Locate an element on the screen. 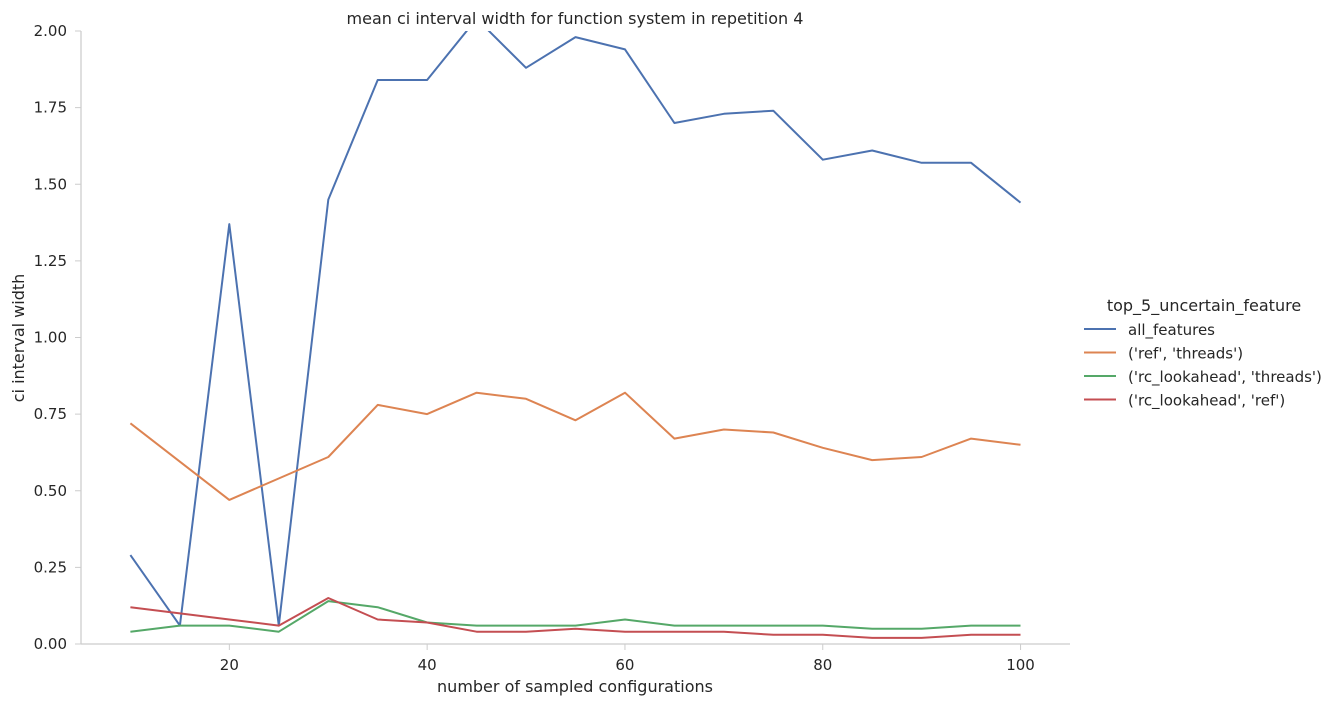 The width and height of the screenshot is (1338, 706). y-tick-label: 0.75 is located at coordinates (50, 414).